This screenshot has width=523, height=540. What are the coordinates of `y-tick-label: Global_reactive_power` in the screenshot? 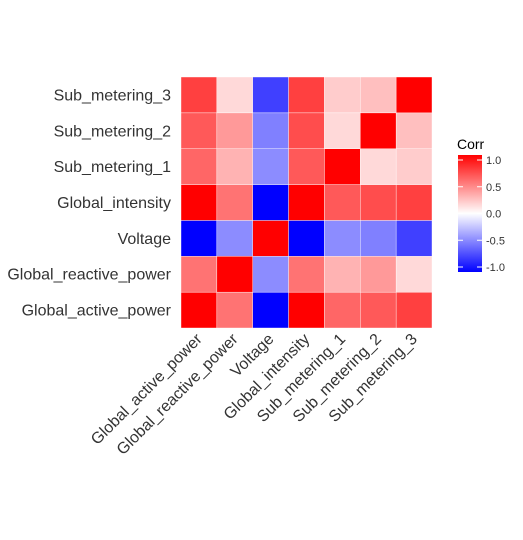 It's located at (89, 275).